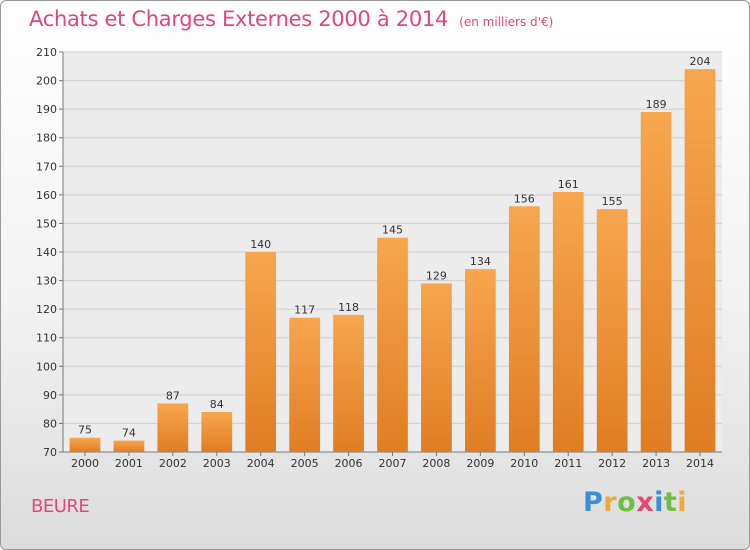 The width and height of the screenshot is (750, 550). Describe the element at coordinates (239, 19) in the screenshot. I see `title-main: Achats et Charges Externes 2000 à 2014` at that location.